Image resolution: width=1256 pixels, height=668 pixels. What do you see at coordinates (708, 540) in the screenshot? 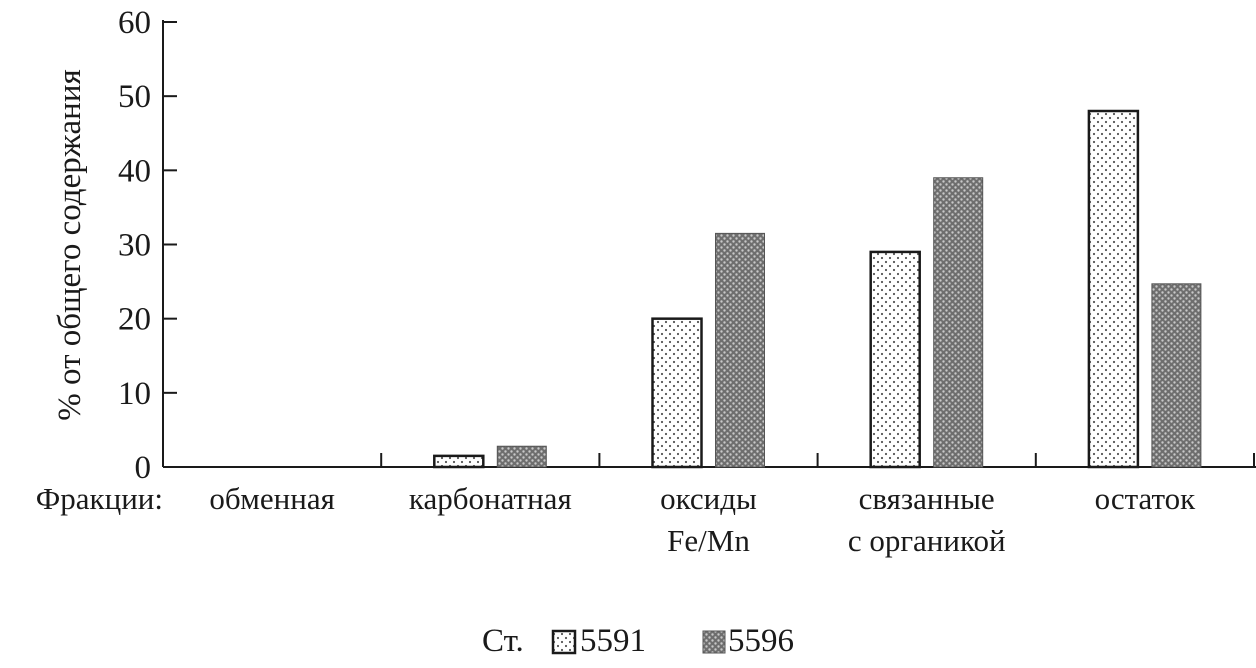
I see `category-label: Fe/Mn` at bounding box center [708, 540].